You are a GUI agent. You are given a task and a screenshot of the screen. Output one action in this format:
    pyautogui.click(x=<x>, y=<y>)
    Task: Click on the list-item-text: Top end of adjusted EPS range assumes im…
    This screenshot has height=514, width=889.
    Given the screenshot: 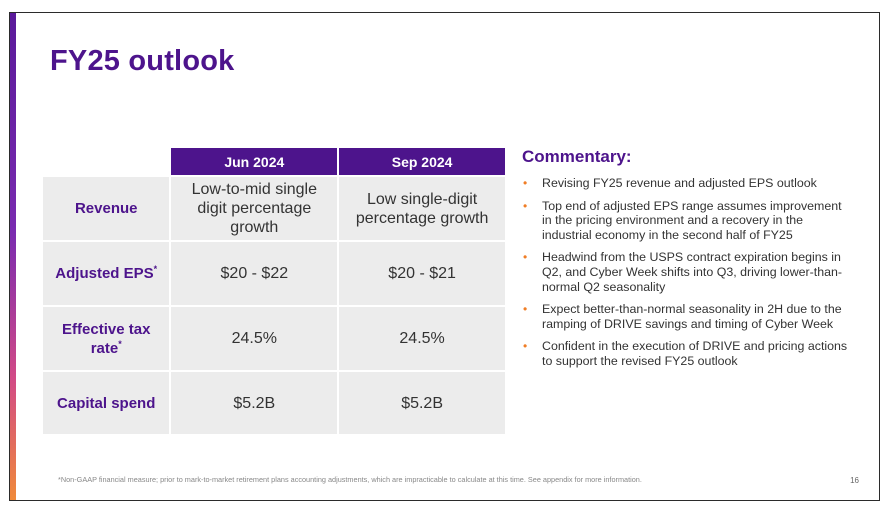 What is the action you would take?
    pyautogui.click(x=692, y=220)
    